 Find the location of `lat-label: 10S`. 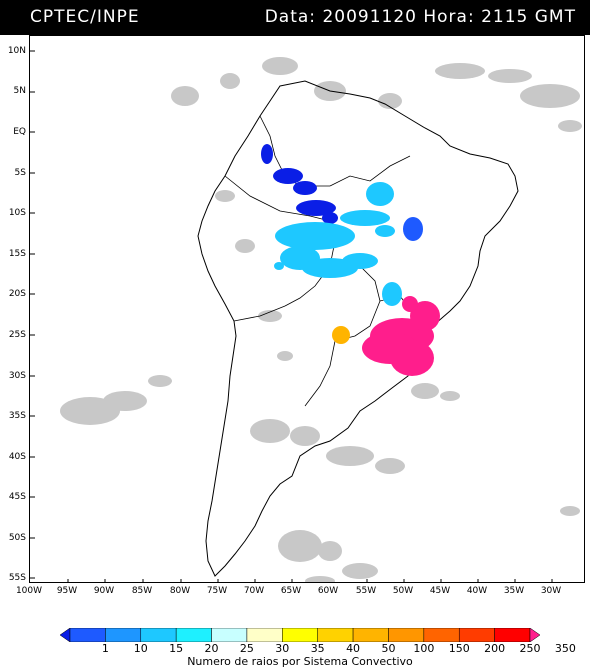

lat-label: 10S is located at coordinates (17, 213).